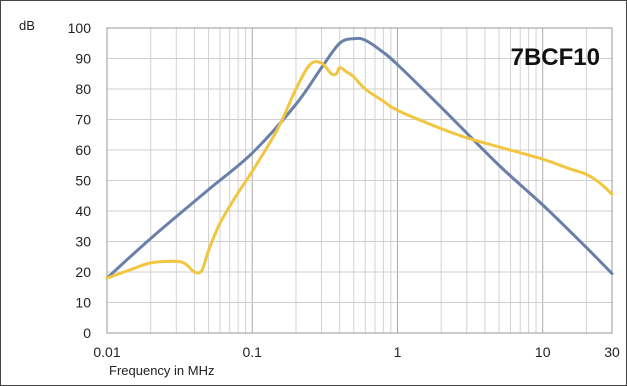 The width and height of the screenshot is (627, 386). I want to click on y-tick-label: 80, so click(83, 89).